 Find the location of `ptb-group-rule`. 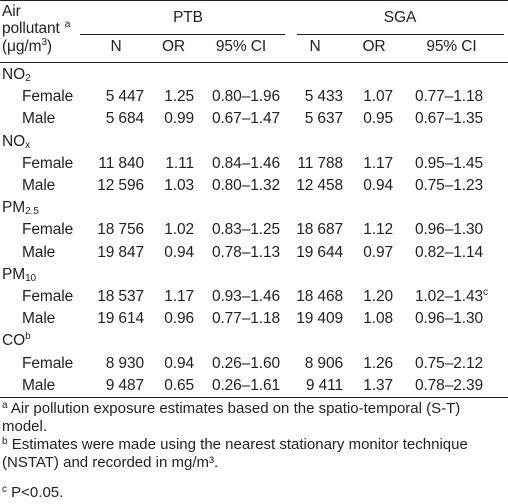

ptb-group-rule is located at coordinates (182, 34).